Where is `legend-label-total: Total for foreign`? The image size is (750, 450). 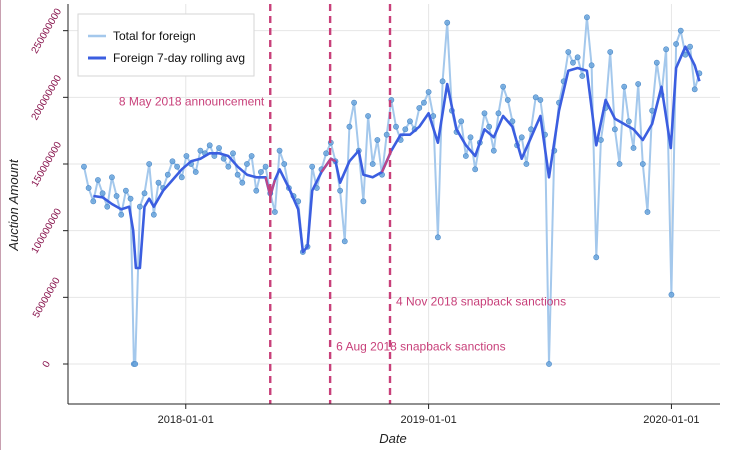
legend-label-total: Total for foreign is located at coordinates (154, 36).